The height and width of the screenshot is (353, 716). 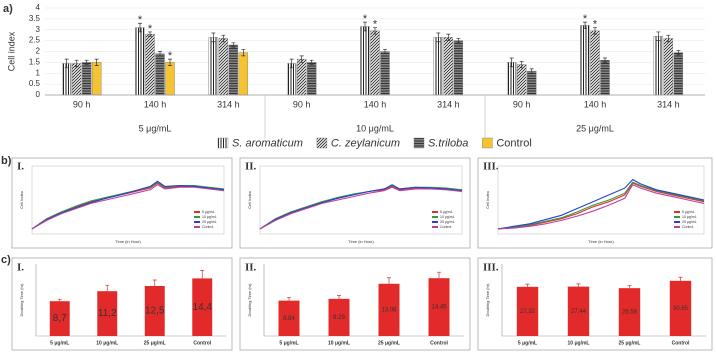 I want to click on legend-label: 25 μg/mL, so click(x=447, y=222).